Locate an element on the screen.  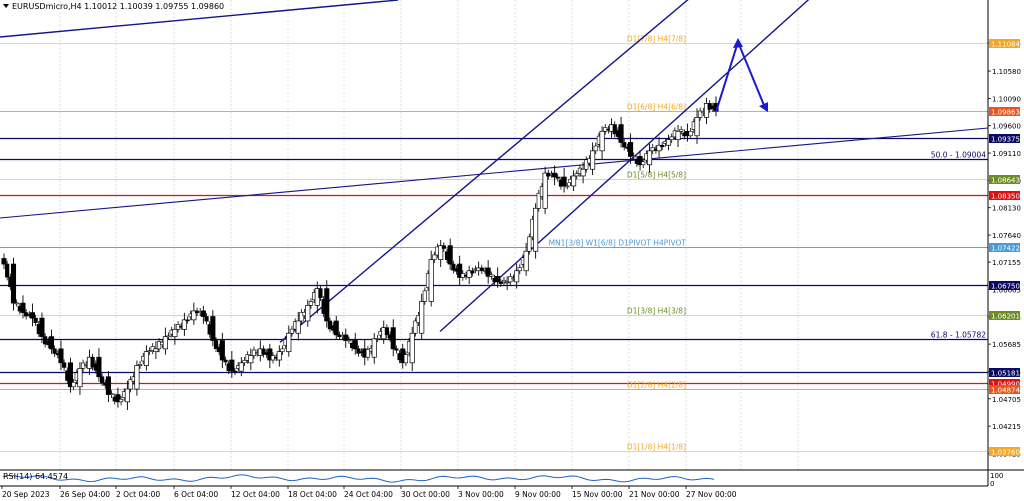
price-tag-label: 1.03760 is located at coordinates (1005, 453).